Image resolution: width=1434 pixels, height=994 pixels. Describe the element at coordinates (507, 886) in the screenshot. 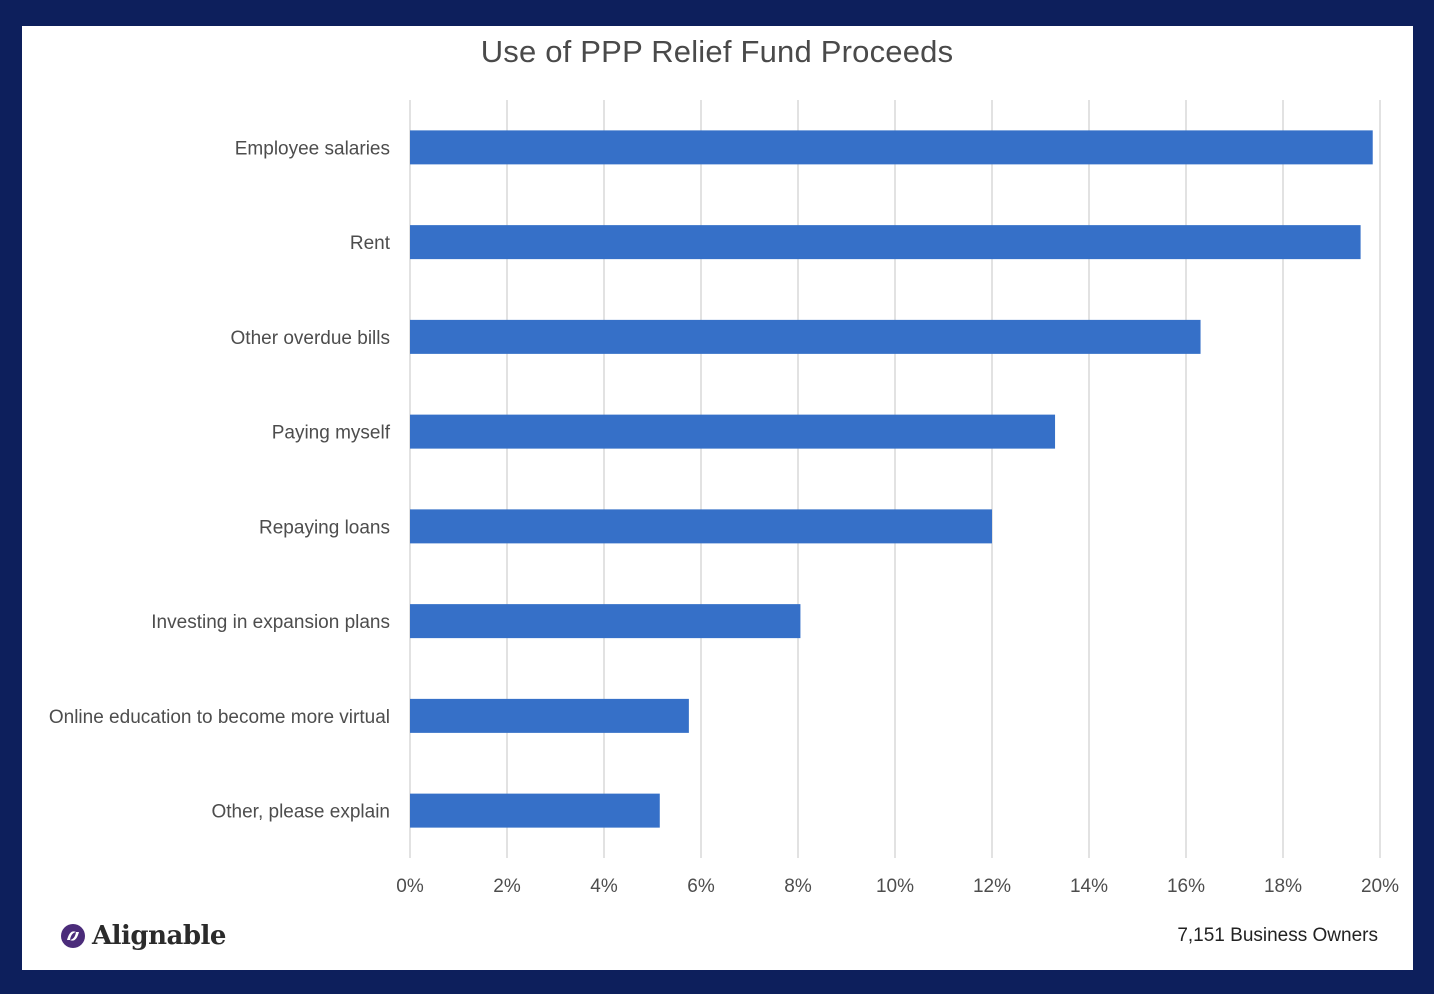

I see `x-tick-label: 2%` at that location.